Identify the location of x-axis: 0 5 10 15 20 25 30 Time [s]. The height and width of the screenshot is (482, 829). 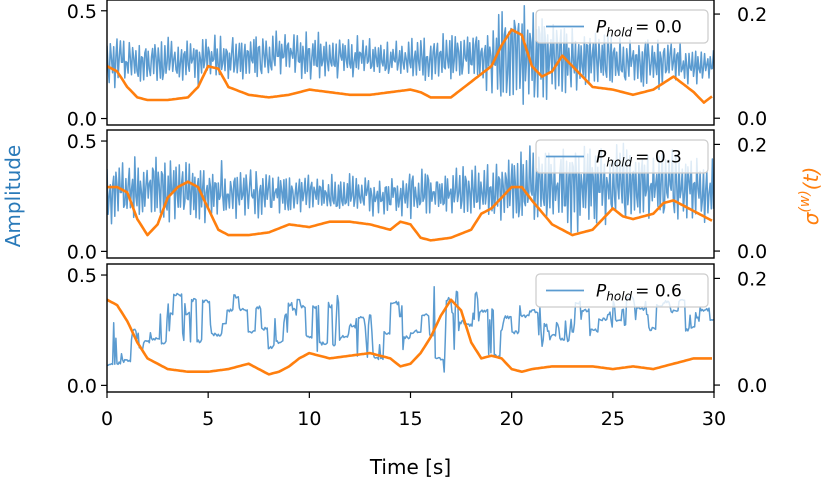
(413, 435).